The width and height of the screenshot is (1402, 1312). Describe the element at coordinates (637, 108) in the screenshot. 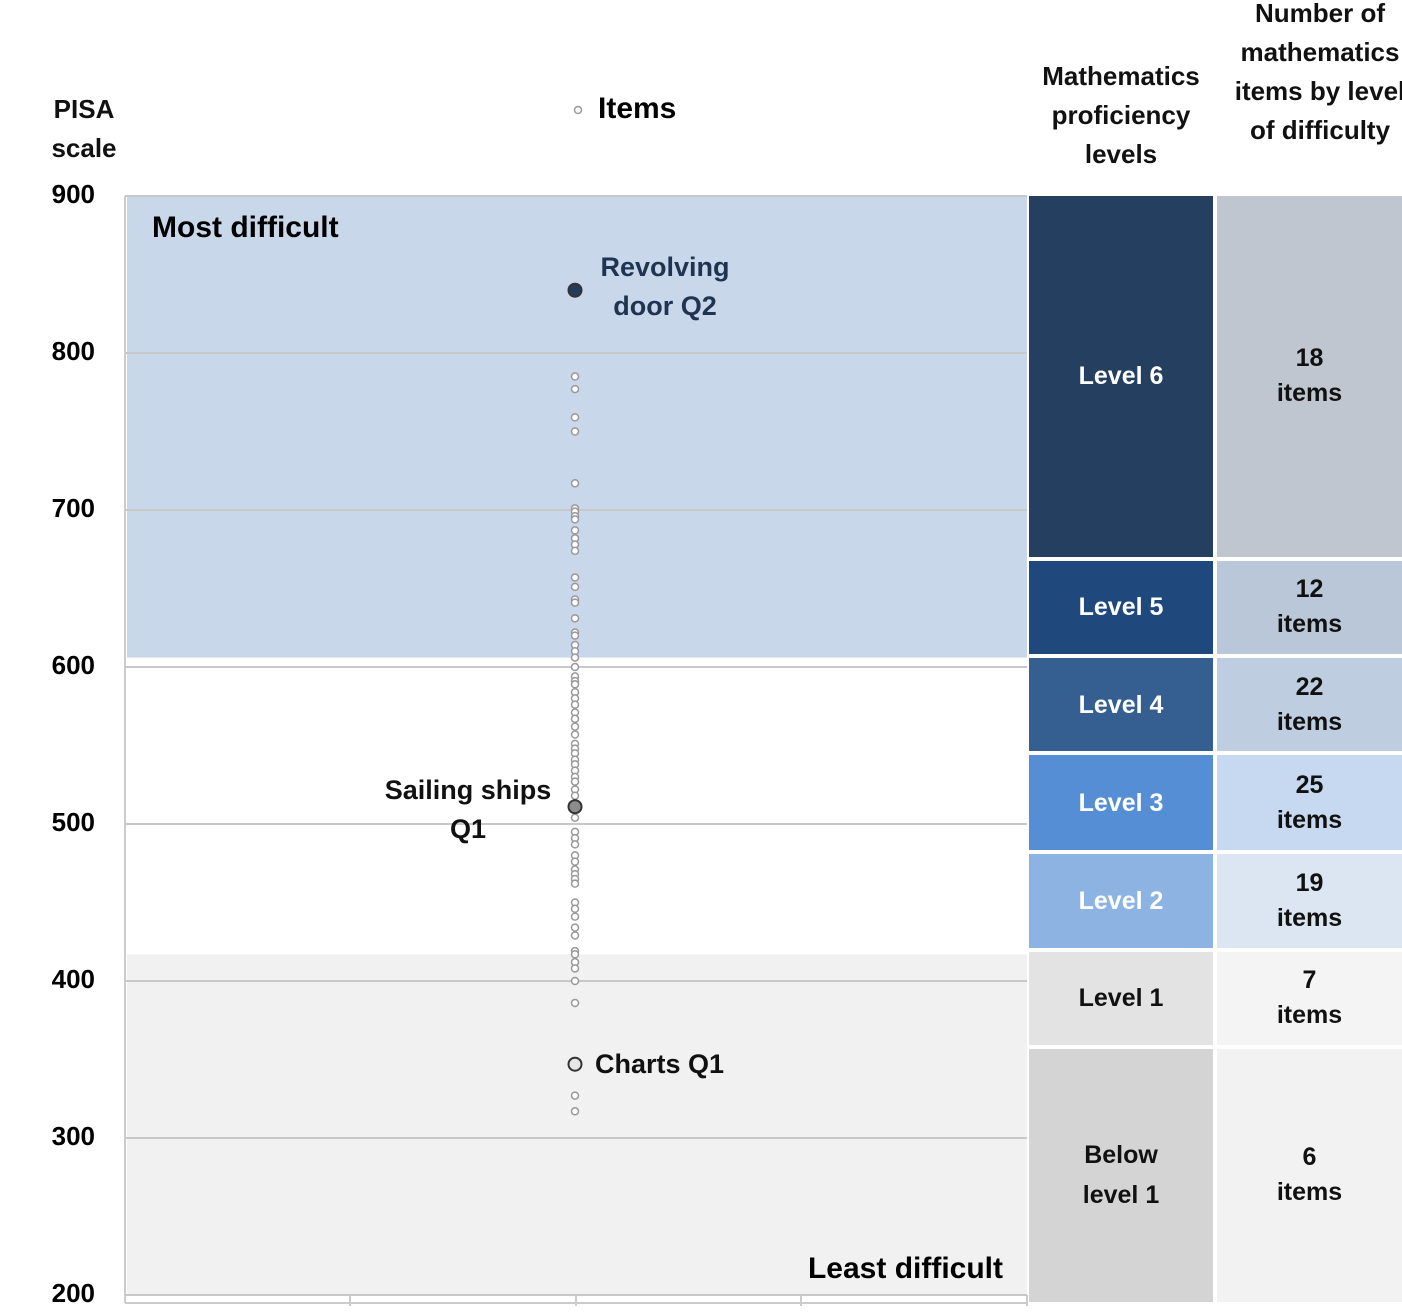

I see `legend-label: Items` at that location.